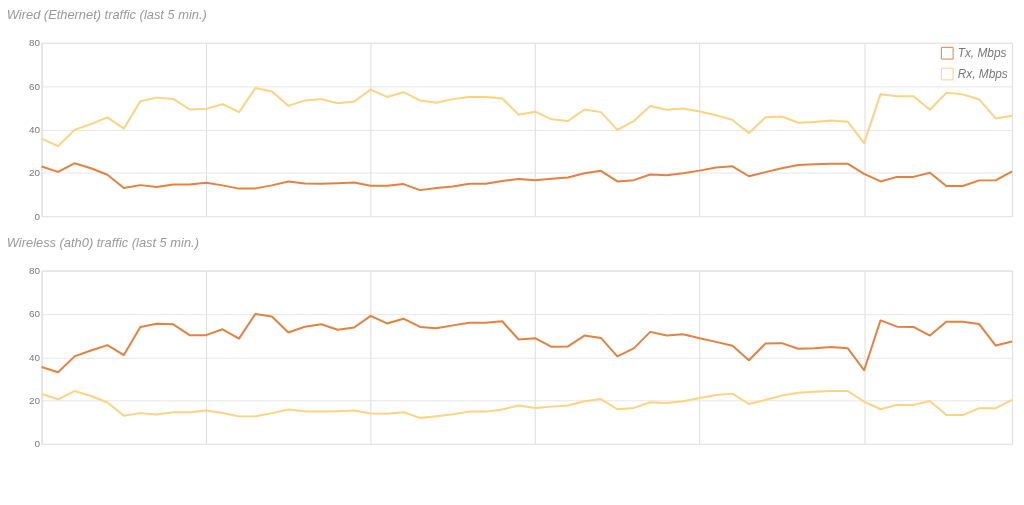 This screenshot has height=505, width=1024. I want to click on legend-label: Tx, Mbps, so click(982, 53).